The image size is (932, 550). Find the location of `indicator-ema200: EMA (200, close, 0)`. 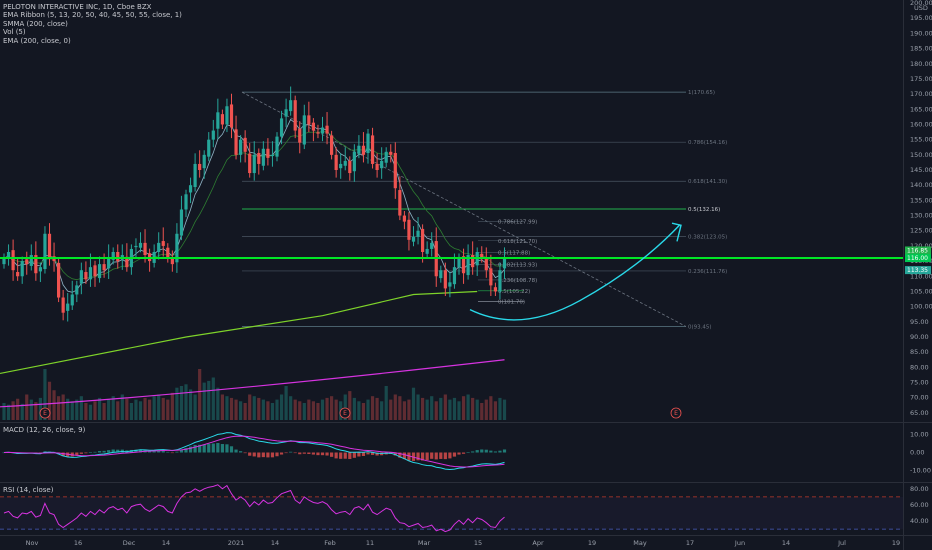

indicator-ema200: EMA (200, close, 0) is located at coordinates (37, 40).